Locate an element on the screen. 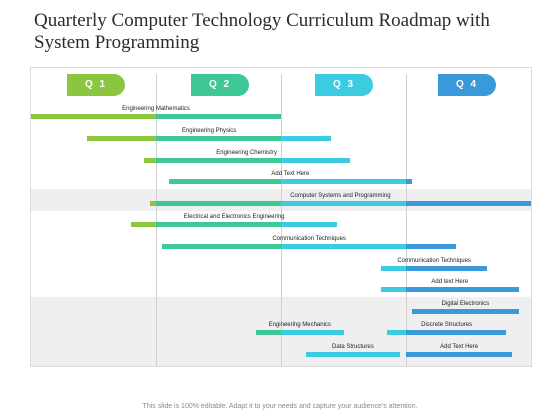 The width and height of the screenshot is (560, 420). row-label: Digital Electronics is located at coordinates (465, 304).